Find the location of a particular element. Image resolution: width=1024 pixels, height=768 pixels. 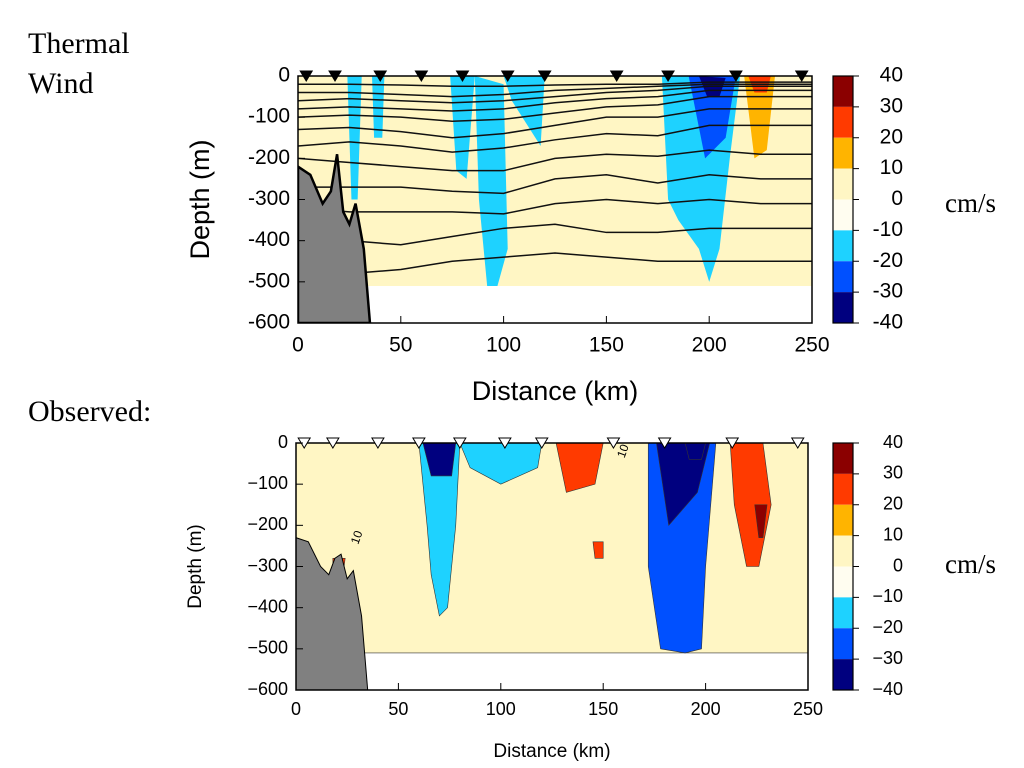

y-tick-label: -100 is located at coordinates (269, 116).